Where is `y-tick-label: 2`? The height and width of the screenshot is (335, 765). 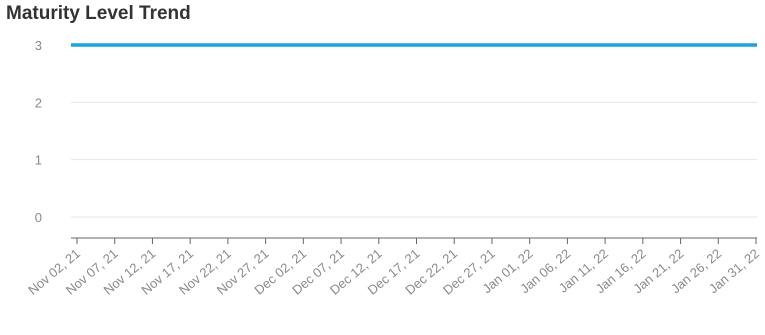 y-tick-label: 2 is located at coordinates (38, 102).